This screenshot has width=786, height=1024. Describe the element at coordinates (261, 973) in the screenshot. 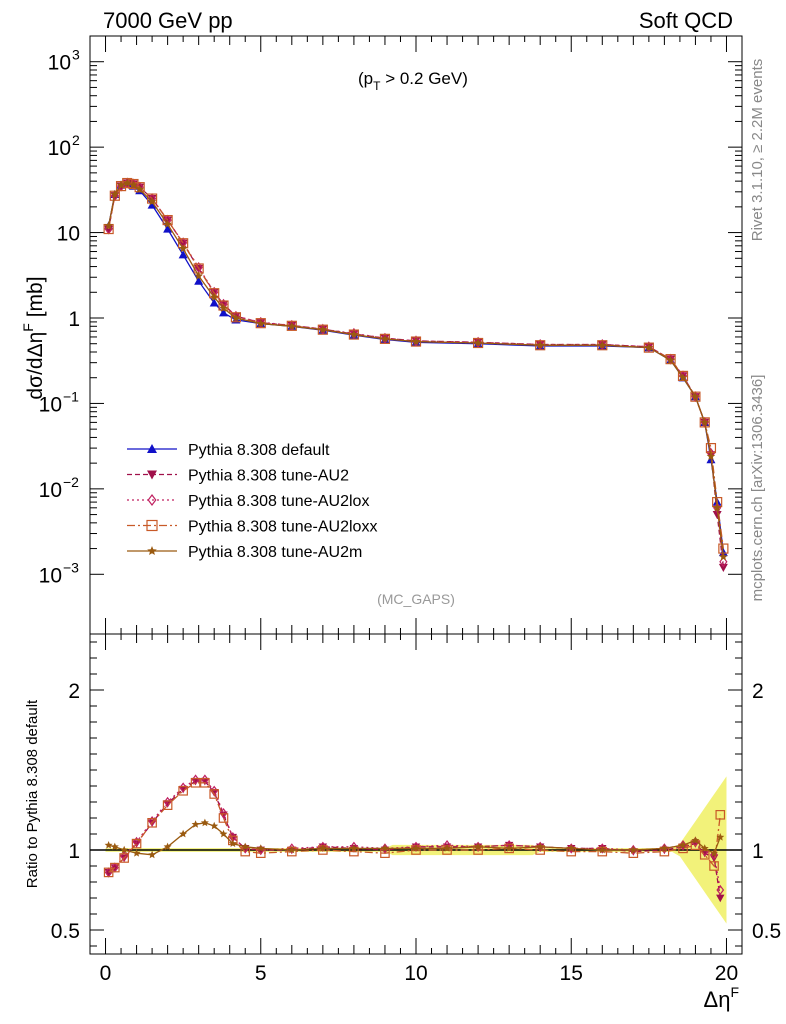

I see `x-tick-label: 5` at that location.